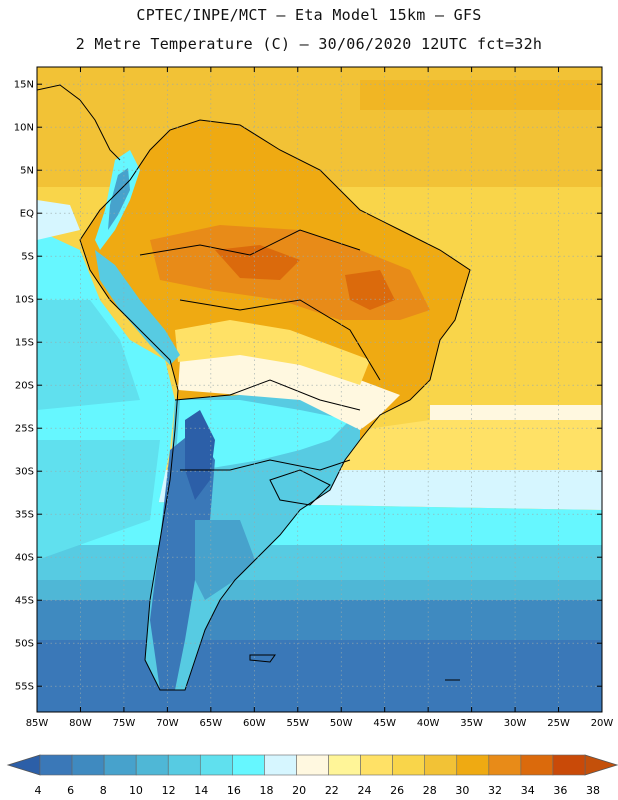 The height and width of the screenshot is (800, 618). What do you see at coordinates (70, 790) in the screenshot?
I see `colorbar-label: 6` at bounding box center [70, 790].